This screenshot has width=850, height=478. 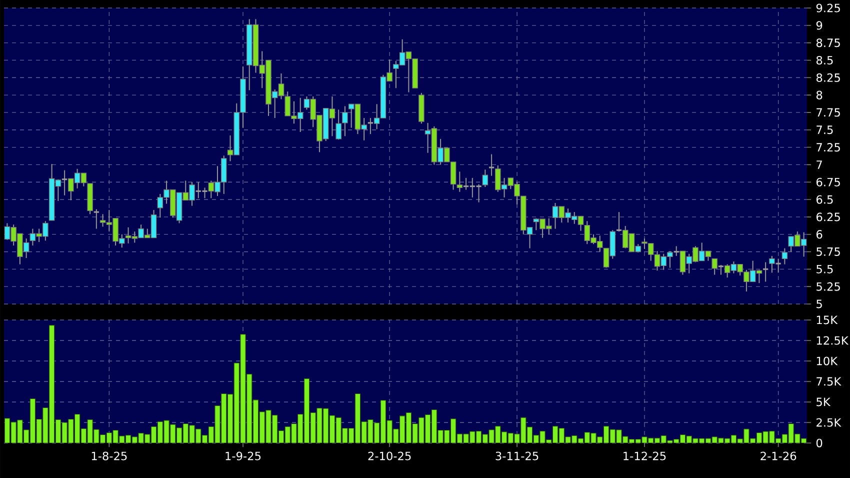 What do you see at coordinates (824, 60) in the screenshot?
I see `y-tick-label: 8.5` at bounding box center [824, 60].